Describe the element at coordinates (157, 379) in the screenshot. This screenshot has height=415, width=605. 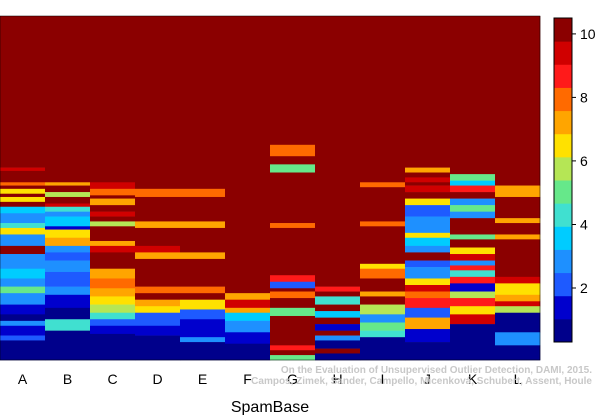
I see `x-tick-label-D: D` at that location.